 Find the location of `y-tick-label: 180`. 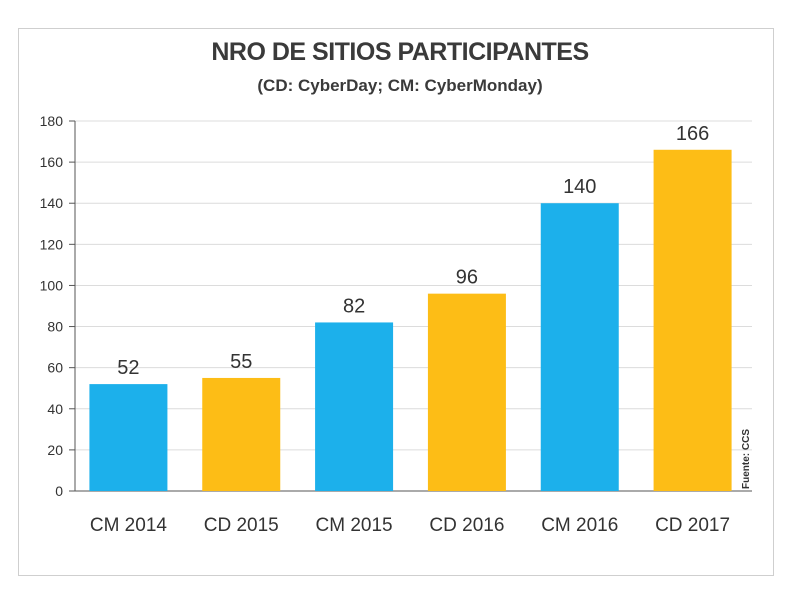

y-tick-label: 180 is located at coordinates (52, 121).